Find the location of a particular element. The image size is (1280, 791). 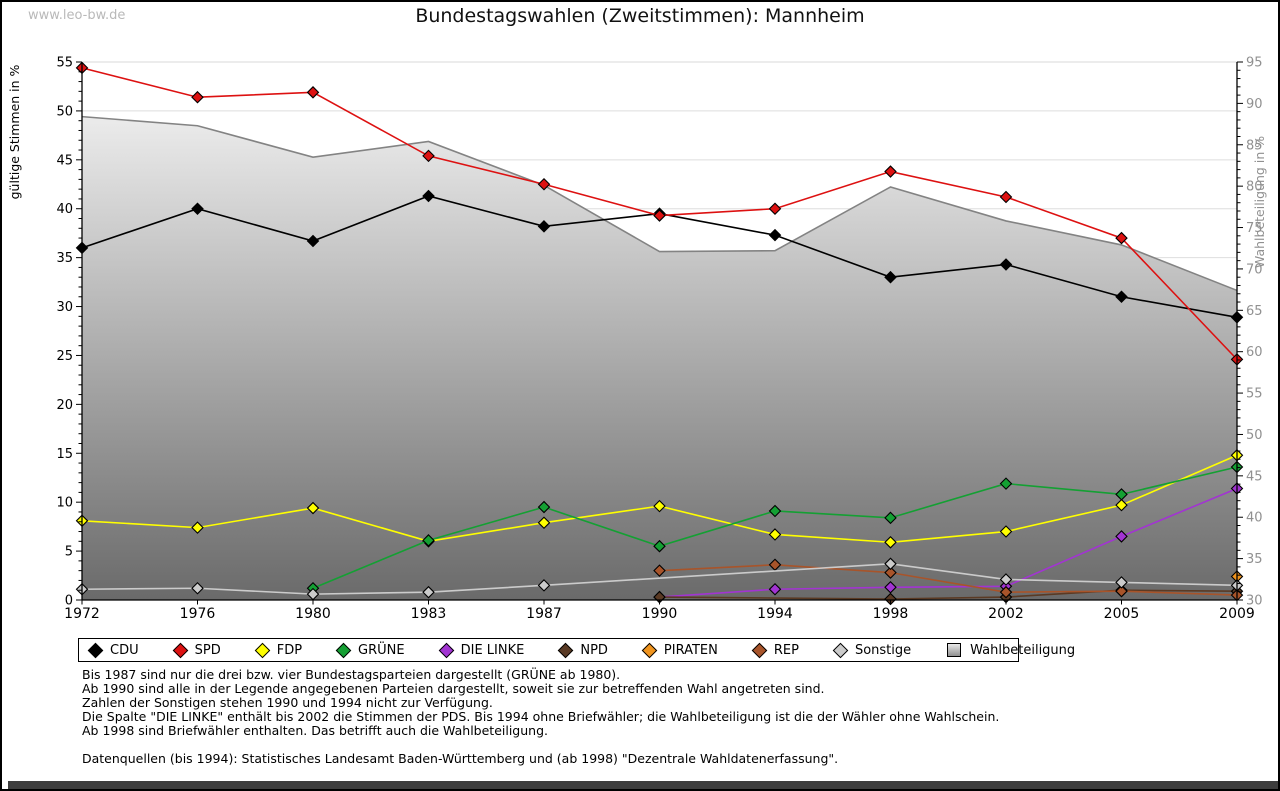

legend-label: NPD is located at coordinates (594, 650).